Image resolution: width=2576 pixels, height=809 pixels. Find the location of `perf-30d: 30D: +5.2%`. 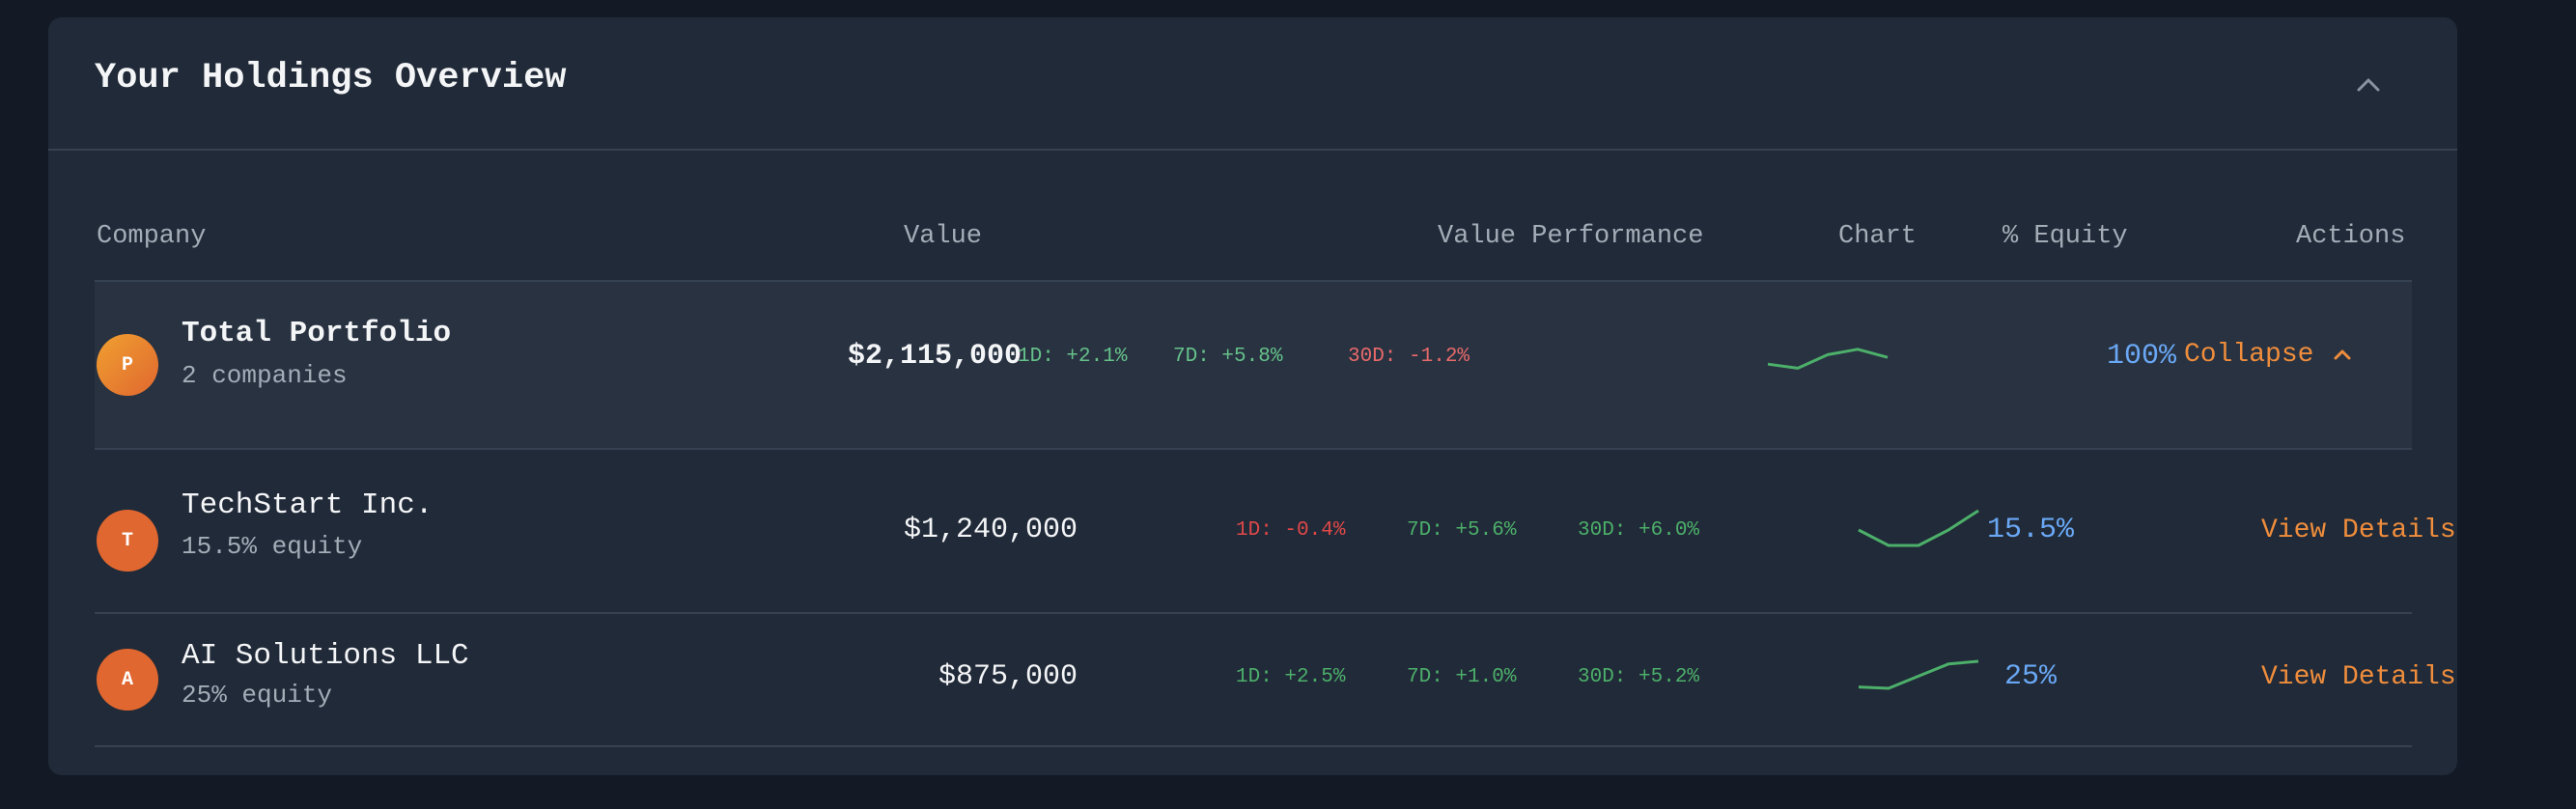

perf-30d: 30D: +5.2% is located at coordinates (1639, 677).